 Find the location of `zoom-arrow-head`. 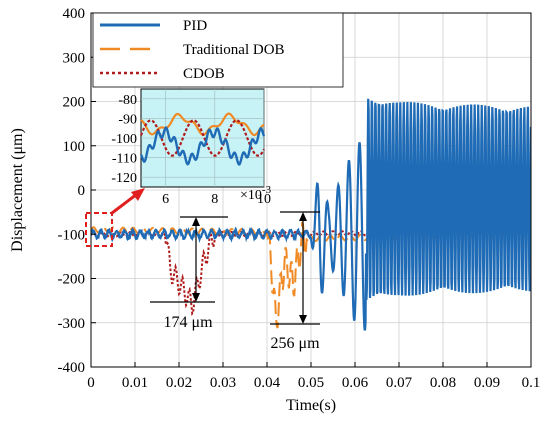

zoom-arrow-head is located at coordinates (138, 194).